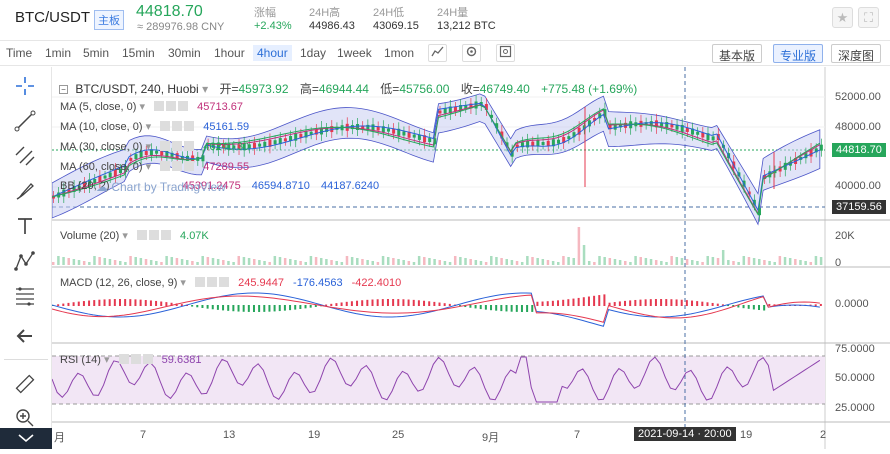 This screenshot has width=890, height=454. I want to click on view-basic-button: 基本版, so click(737, 53).